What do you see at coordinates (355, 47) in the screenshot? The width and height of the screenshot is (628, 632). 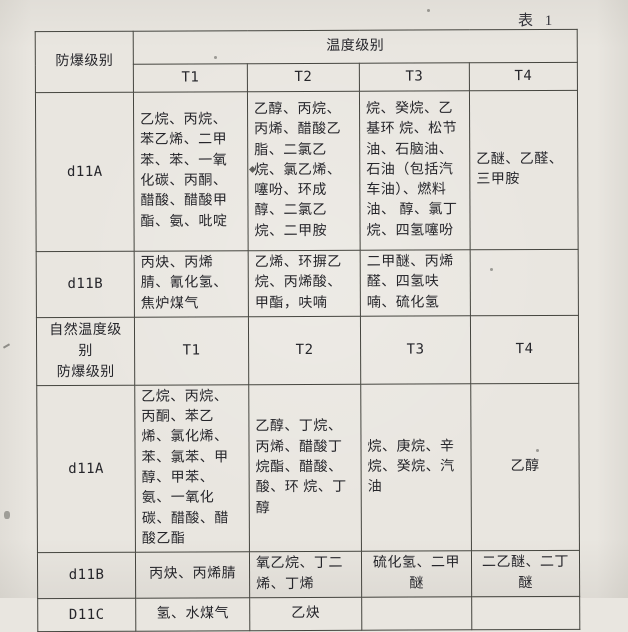 I see `header-cell-temperature-class: 温度级别` at bounding box center [355, 47].